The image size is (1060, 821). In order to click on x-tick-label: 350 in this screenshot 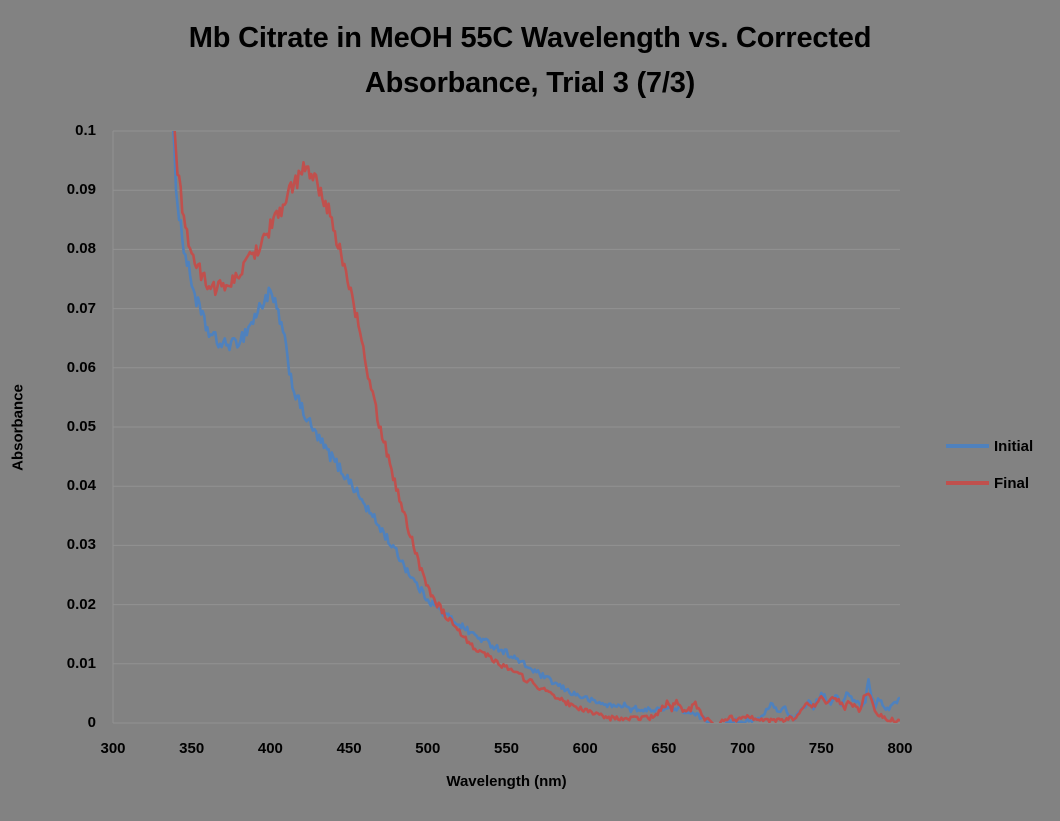, I will do `click(192, 748)`.